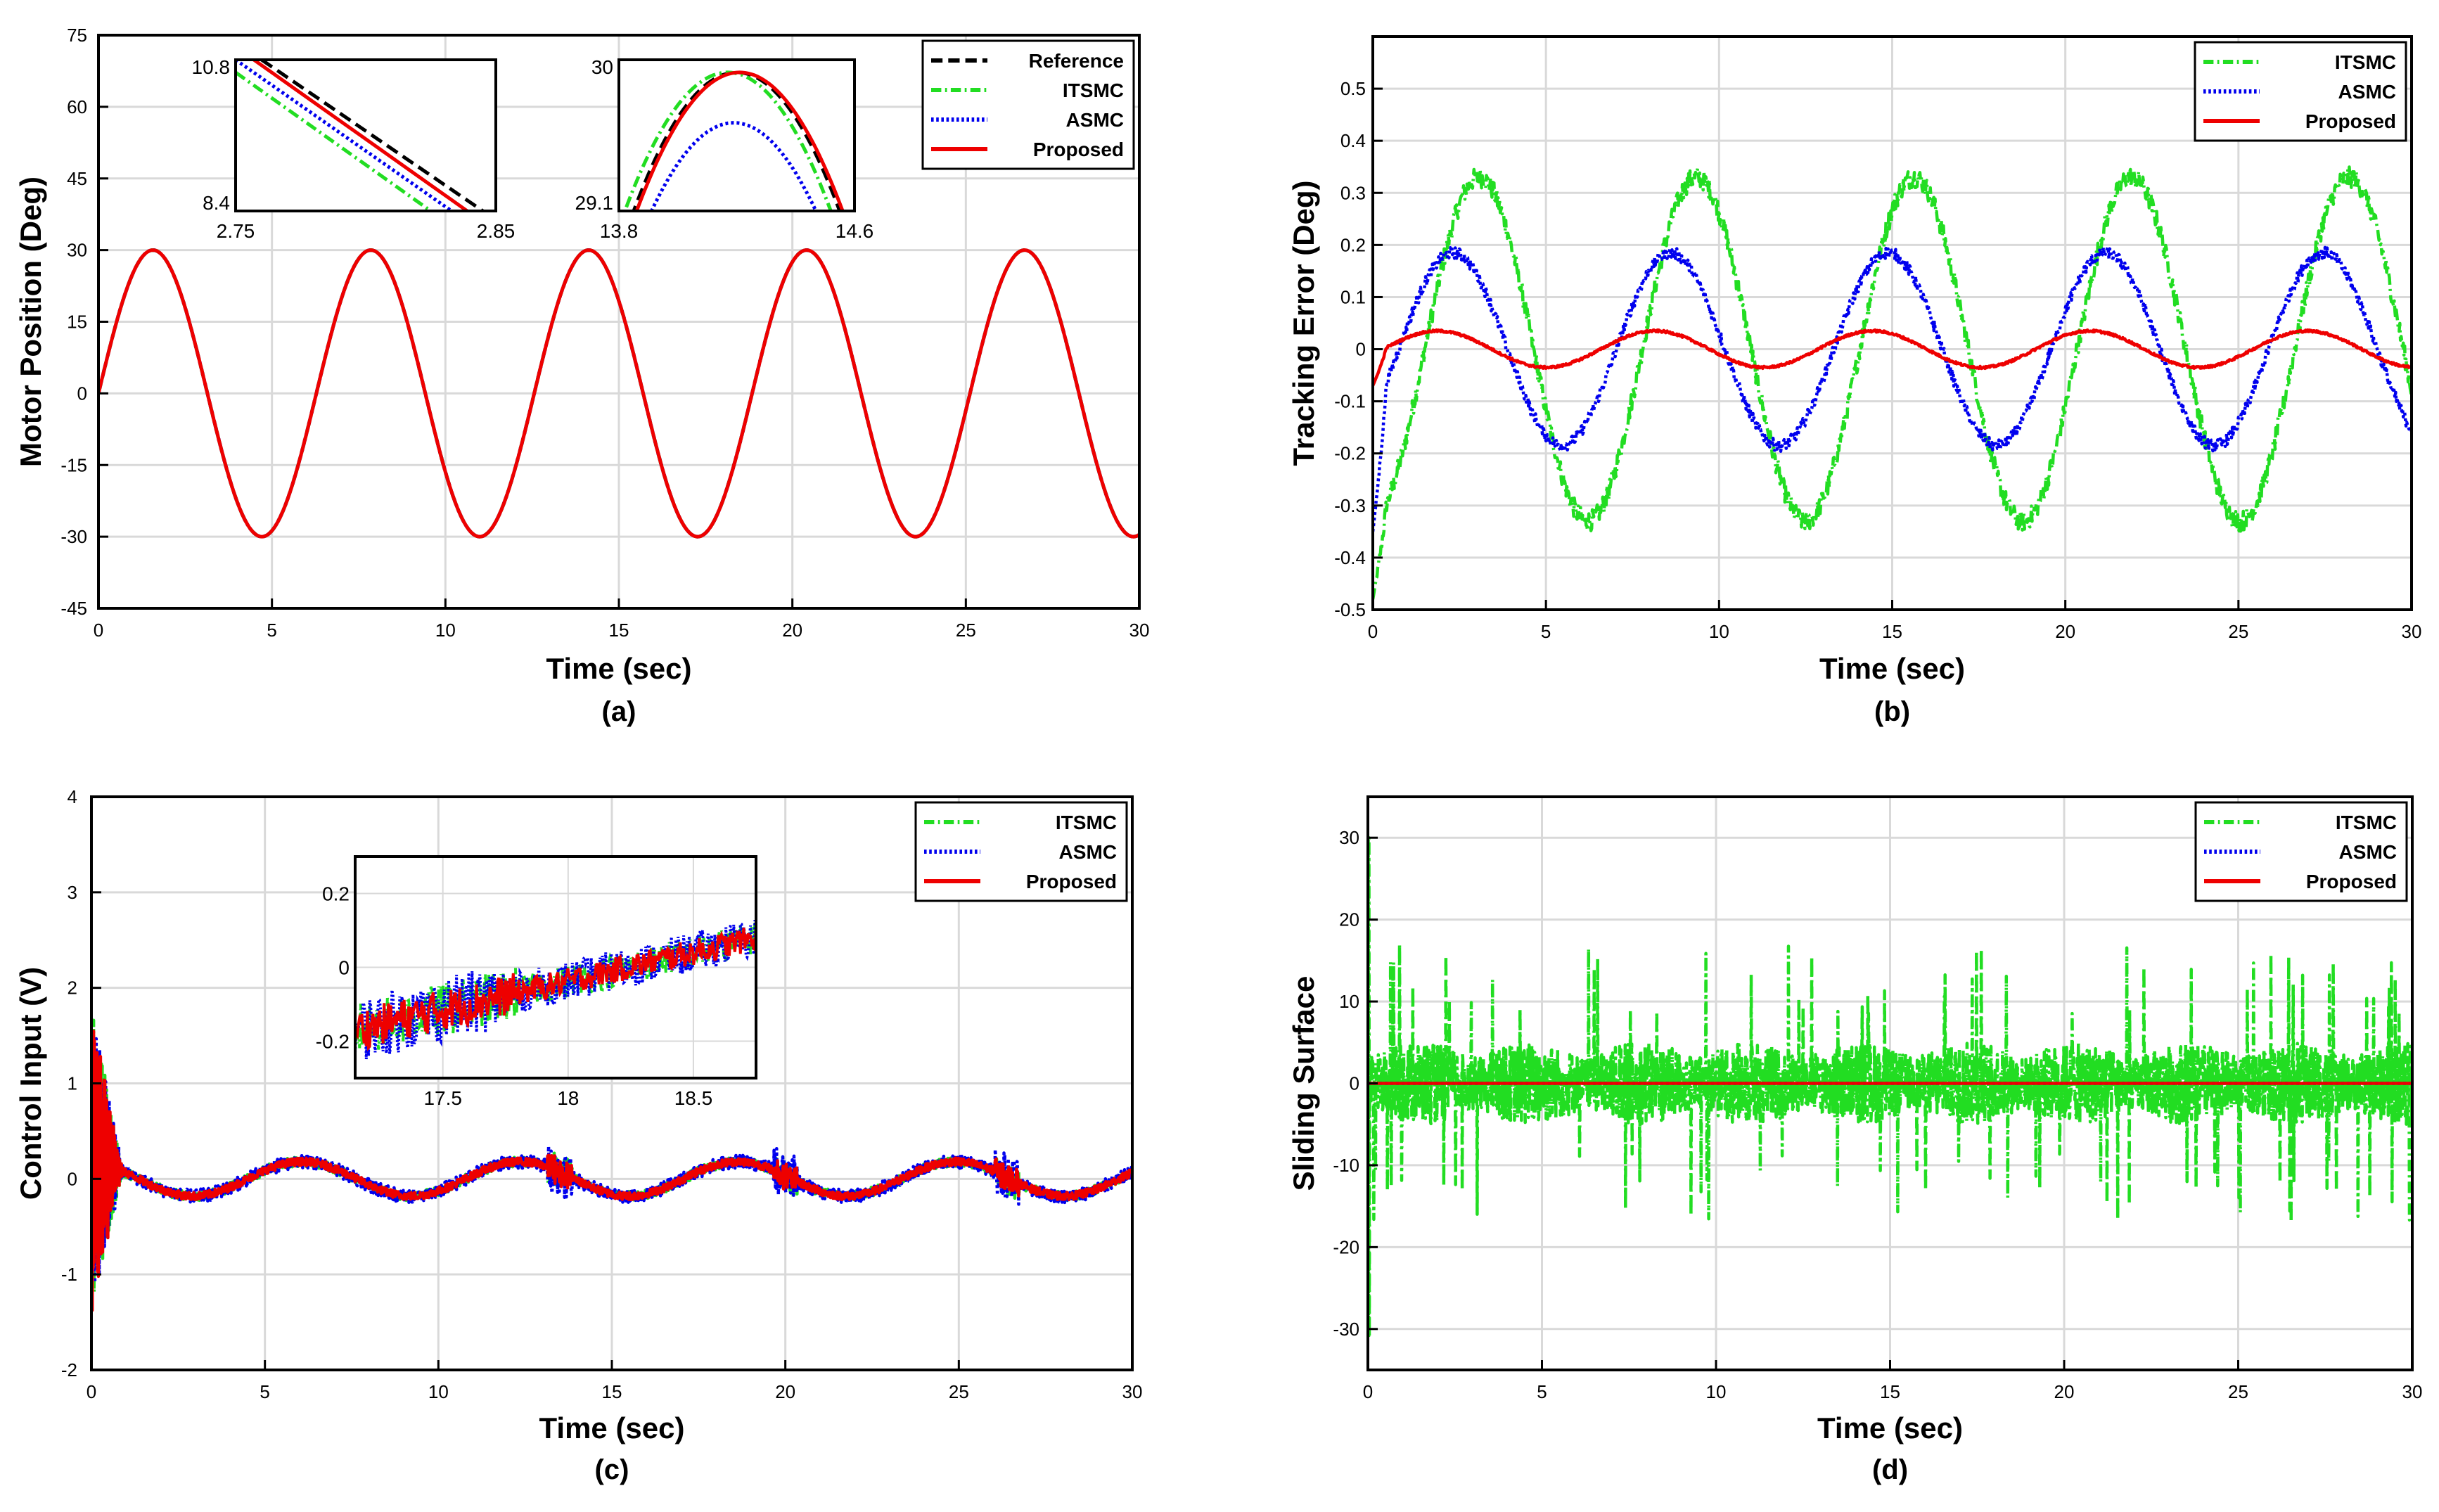  What do you see at coordinates (30, 1083) in the screenshot?
I see `y-axis-label: Control Input (V)` at bounding box center [30, 1083].